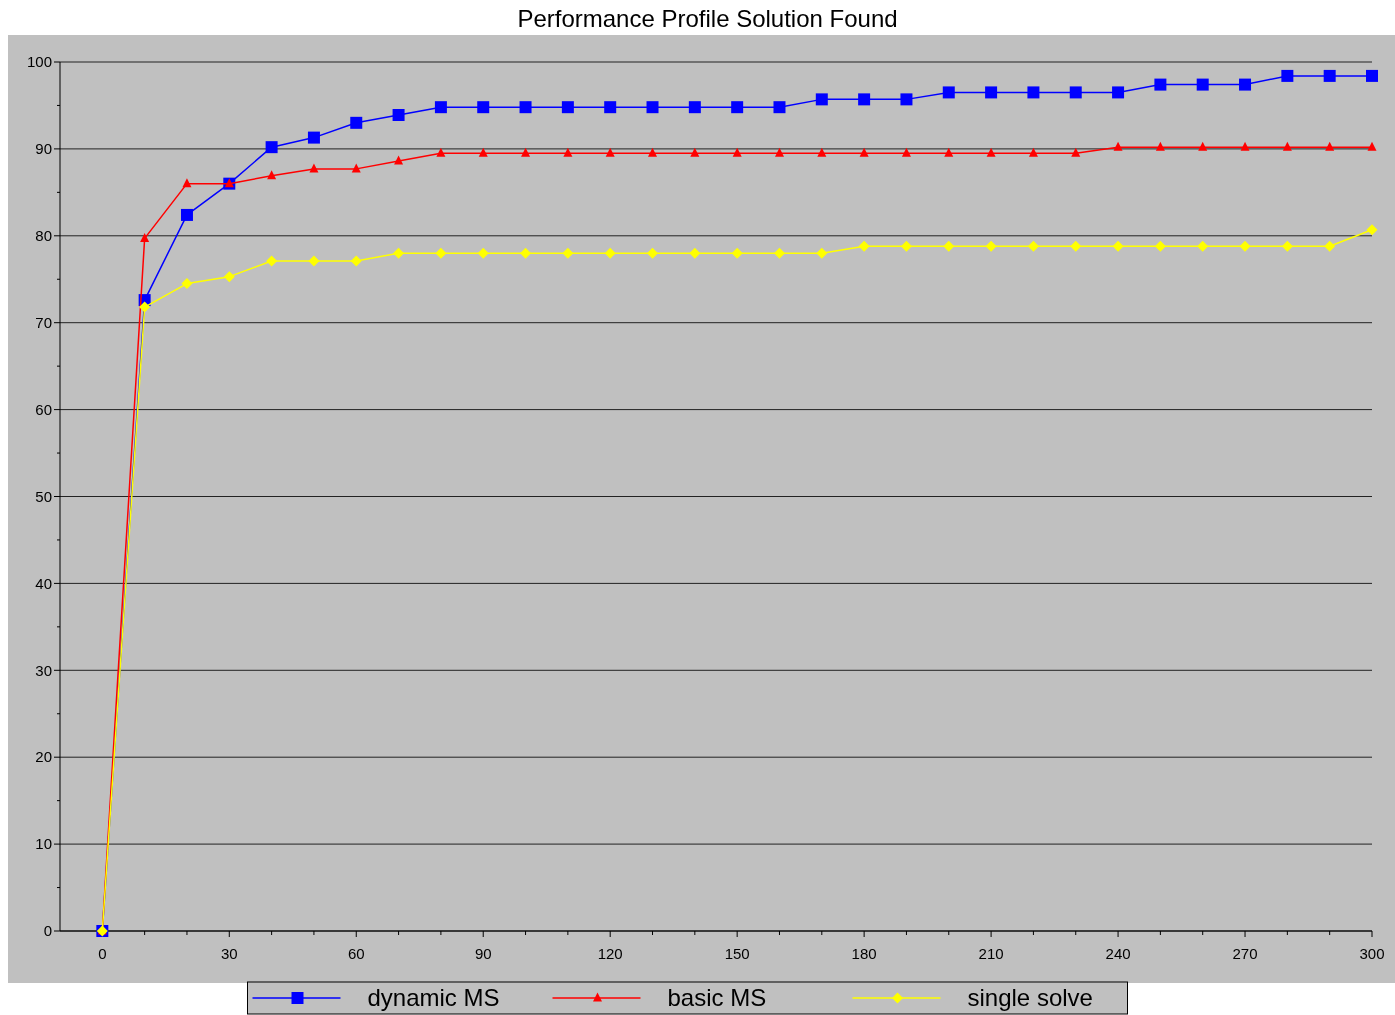 This screenshot has width=1395, height=1015. Describe the element at coordinates (43, 670) in the screenshot. I see `y-tick-label: 30` at that location.